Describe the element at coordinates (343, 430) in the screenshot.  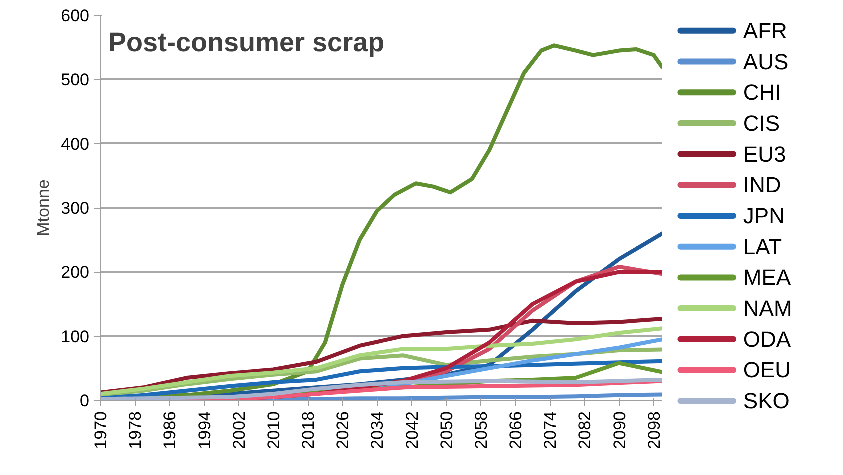
I see `x-tick-label: 2026` at that location.